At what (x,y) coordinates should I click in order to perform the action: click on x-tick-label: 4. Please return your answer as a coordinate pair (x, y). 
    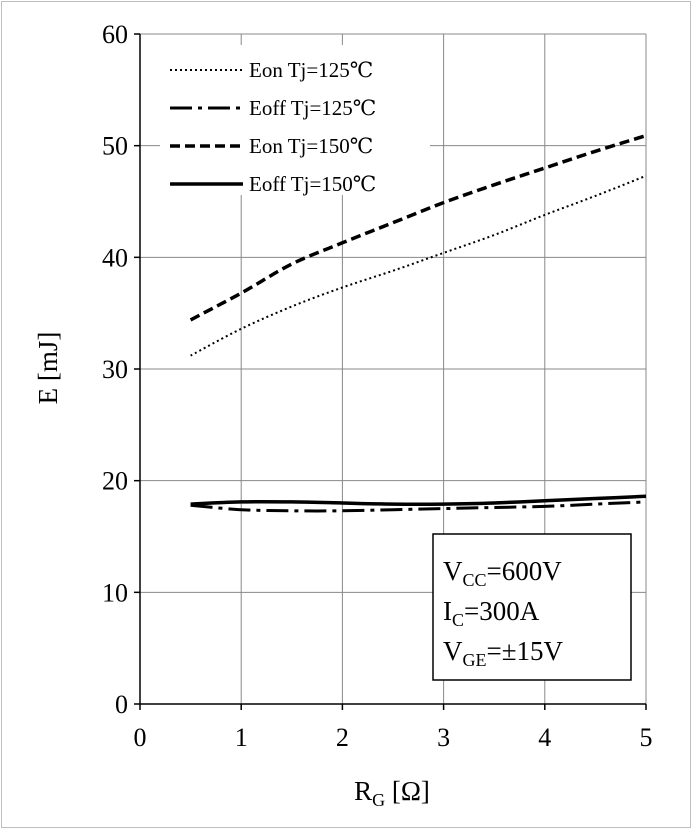
    Looking at the image, I should click on (544, 737).